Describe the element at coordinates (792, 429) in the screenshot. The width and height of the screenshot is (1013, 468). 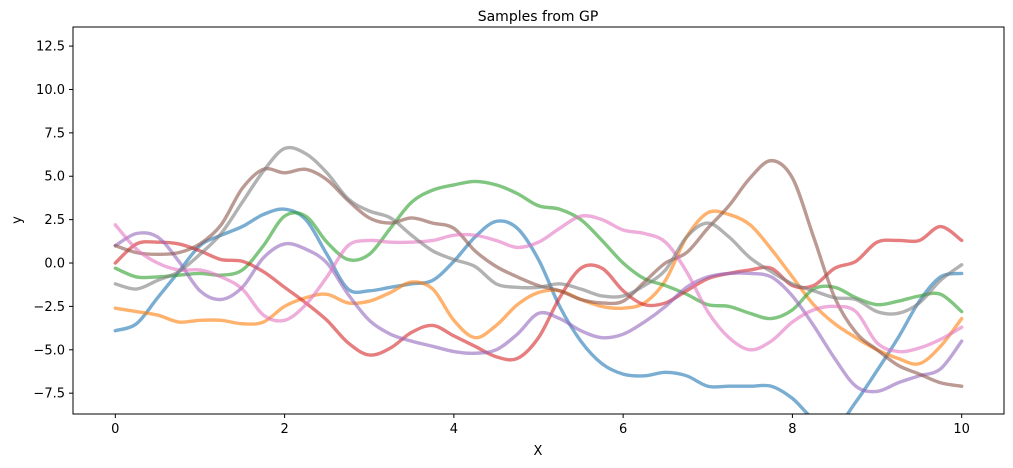
I see `x-tick-label: 8` at that location.